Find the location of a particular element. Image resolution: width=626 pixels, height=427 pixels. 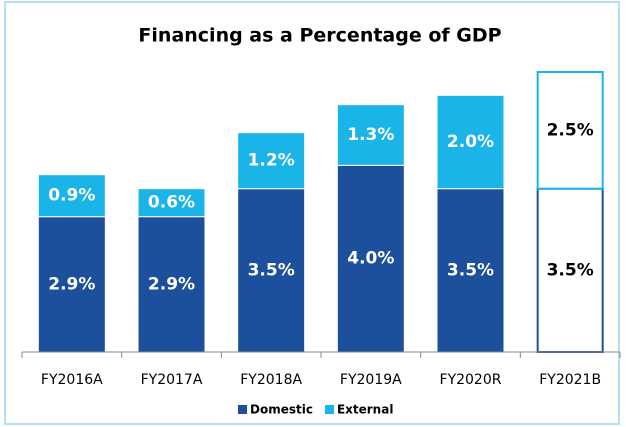

data-label: 1.2% is located at coordinates (271, 161).